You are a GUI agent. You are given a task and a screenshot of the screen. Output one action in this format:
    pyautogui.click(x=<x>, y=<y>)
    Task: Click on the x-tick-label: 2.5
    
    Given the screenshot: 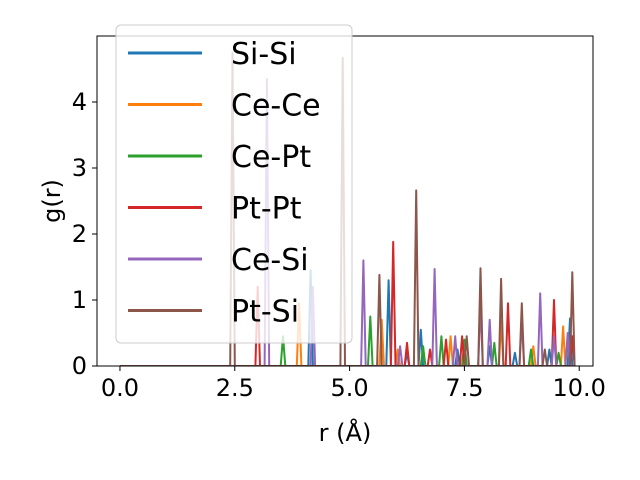 What is the action you would take?
    pyautogui.click(x=235, y=388)
    